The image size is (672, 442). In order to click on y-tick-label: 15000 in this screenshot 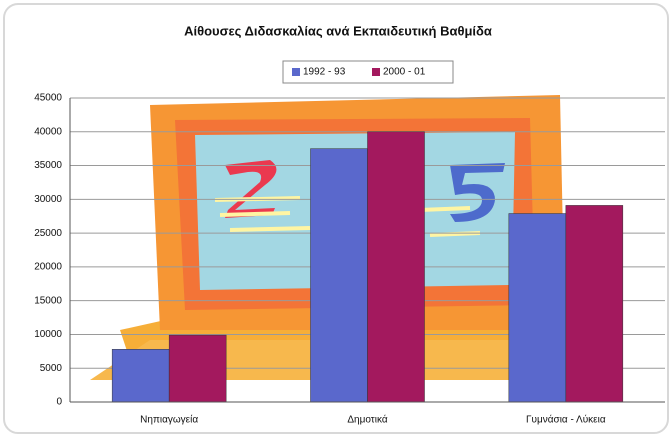, I will do `click(48, 300)`.